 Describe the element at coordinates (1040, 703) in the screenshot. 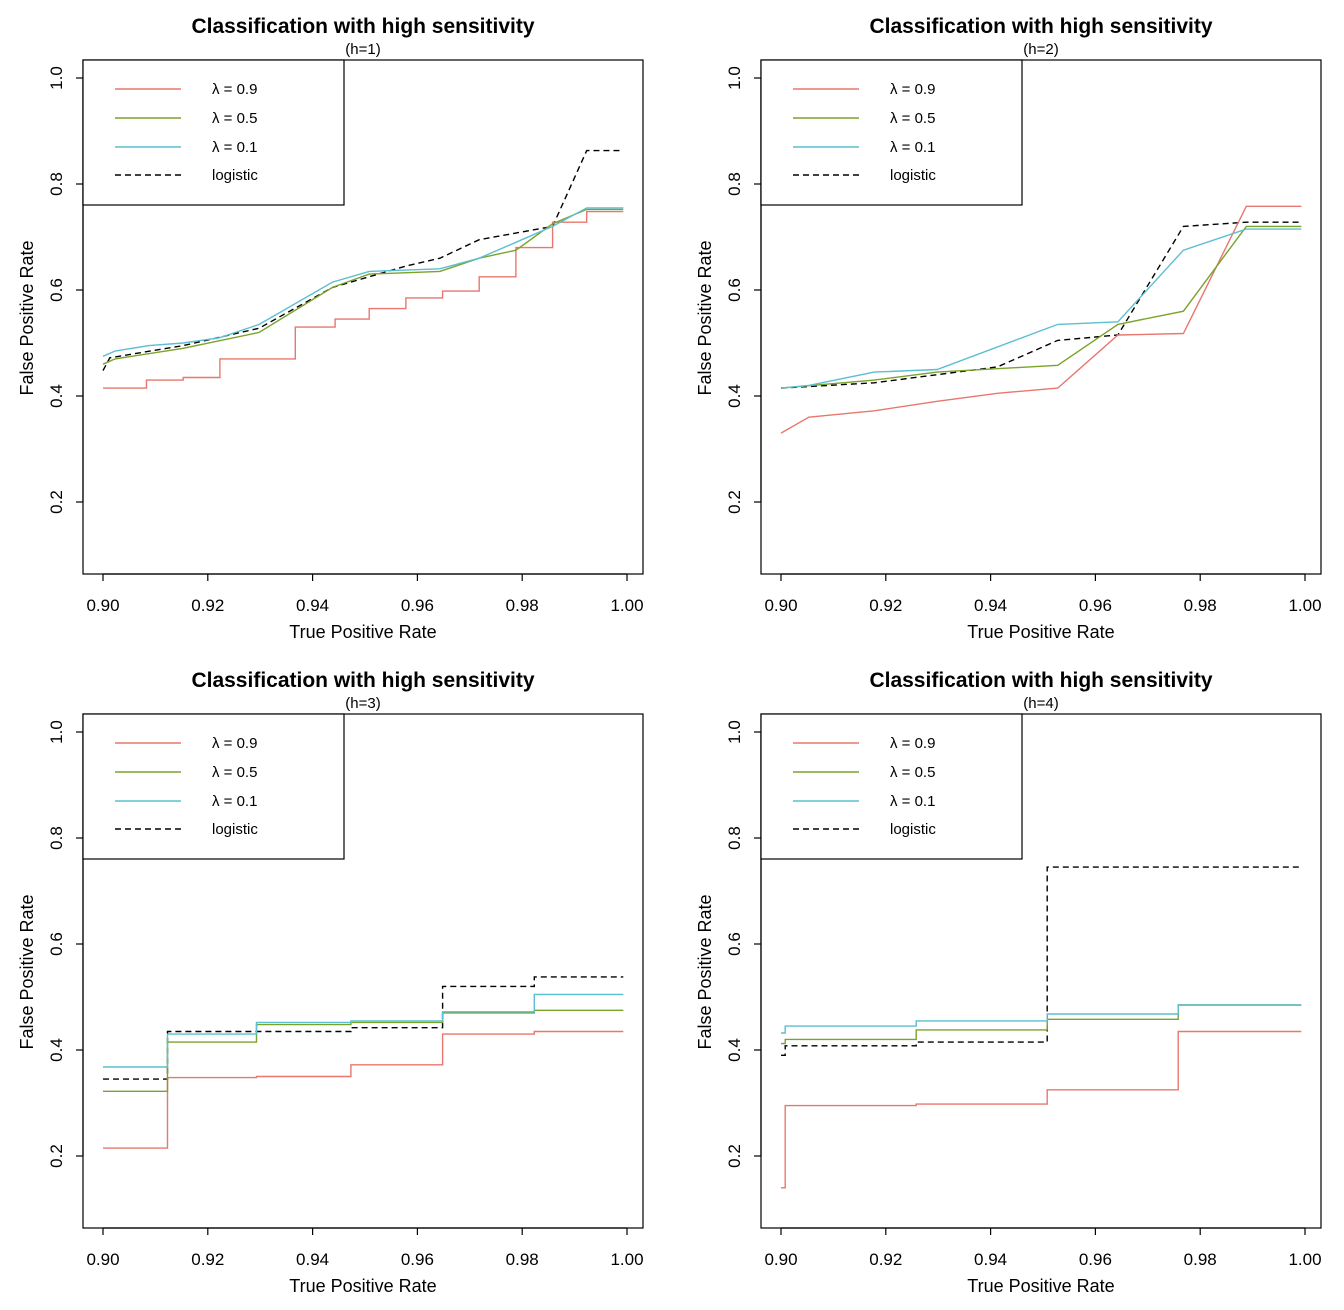

I see `chart-subtitle: (h=4)` at that location.